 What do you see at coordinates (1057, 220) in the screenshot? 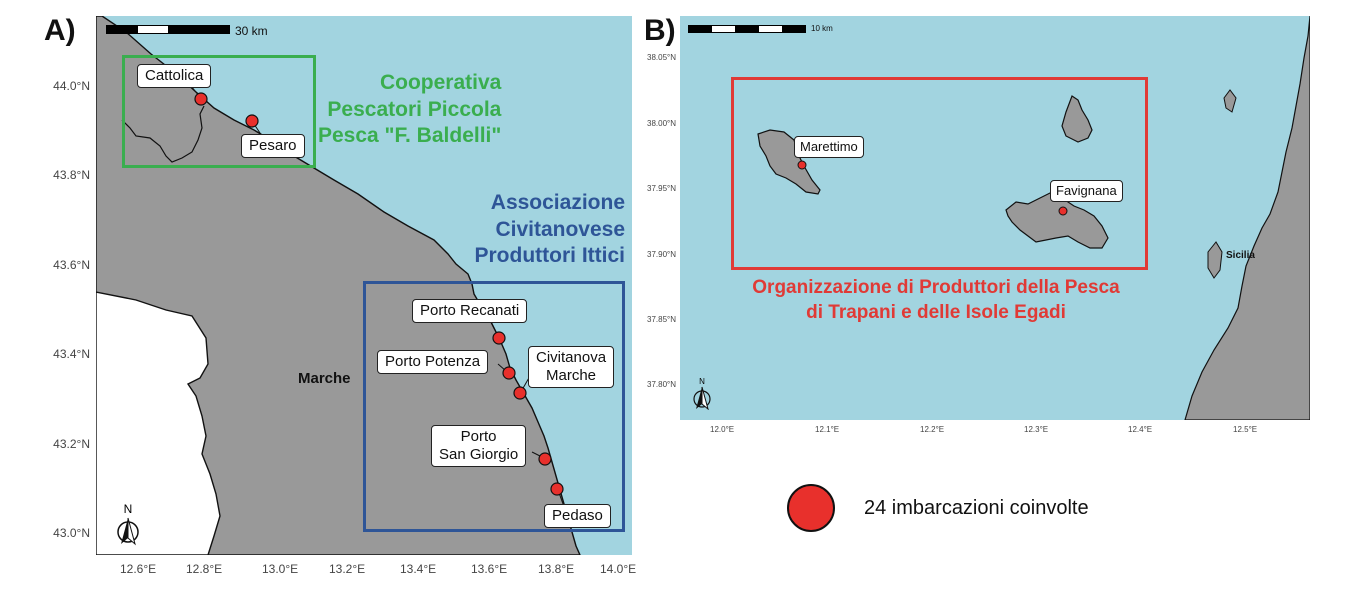
I see `favignana-island` at bounding box center [1057, 220].